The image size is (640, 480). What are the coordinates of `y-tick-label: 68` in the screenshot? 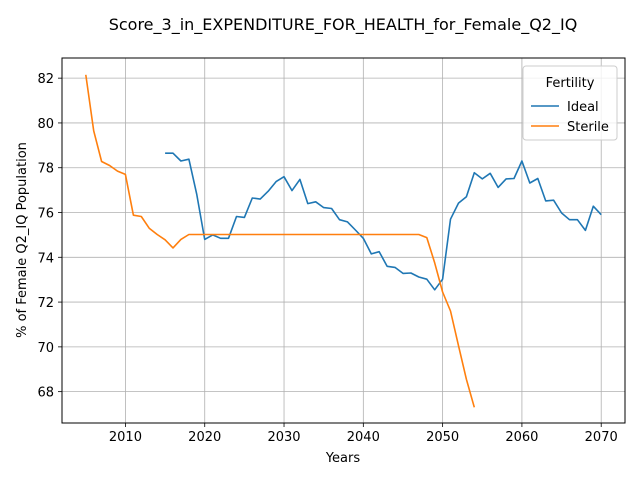 It's located at (45, 393).